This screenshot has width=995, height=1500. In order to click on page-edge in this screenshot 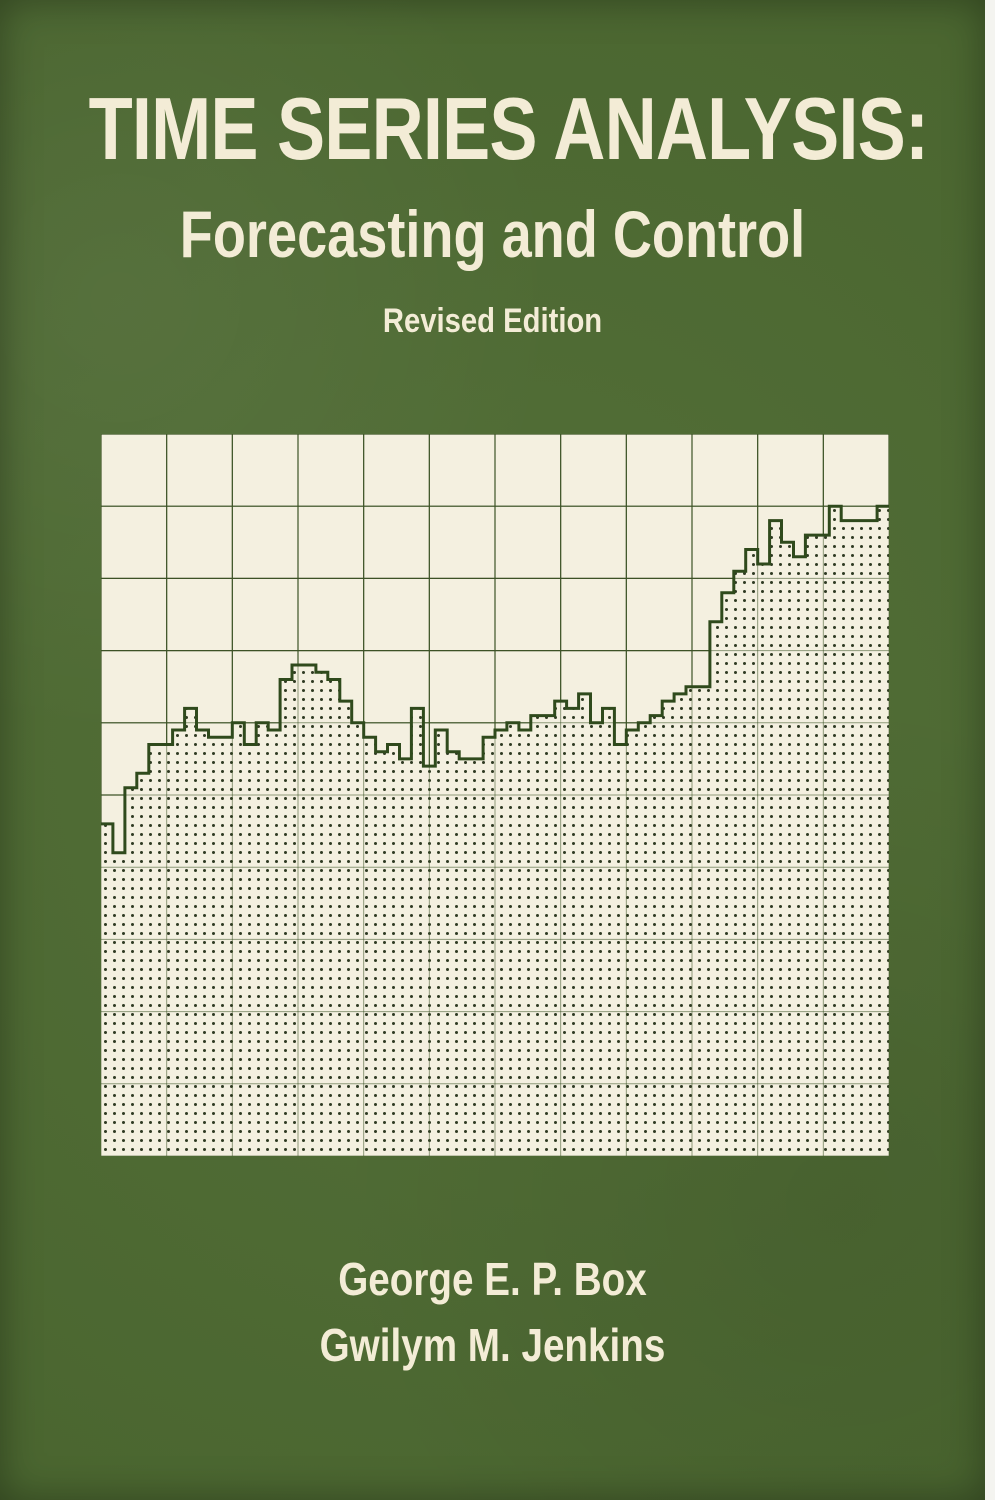, I will do `click(990, 750)`.